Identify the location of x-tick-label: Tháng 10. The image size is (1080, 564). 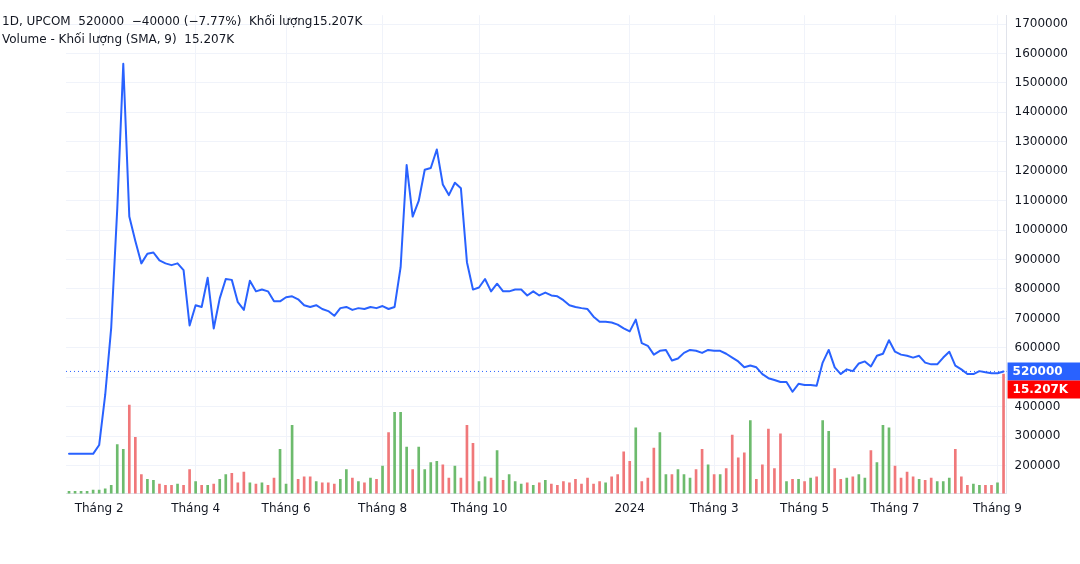
(478, 507).